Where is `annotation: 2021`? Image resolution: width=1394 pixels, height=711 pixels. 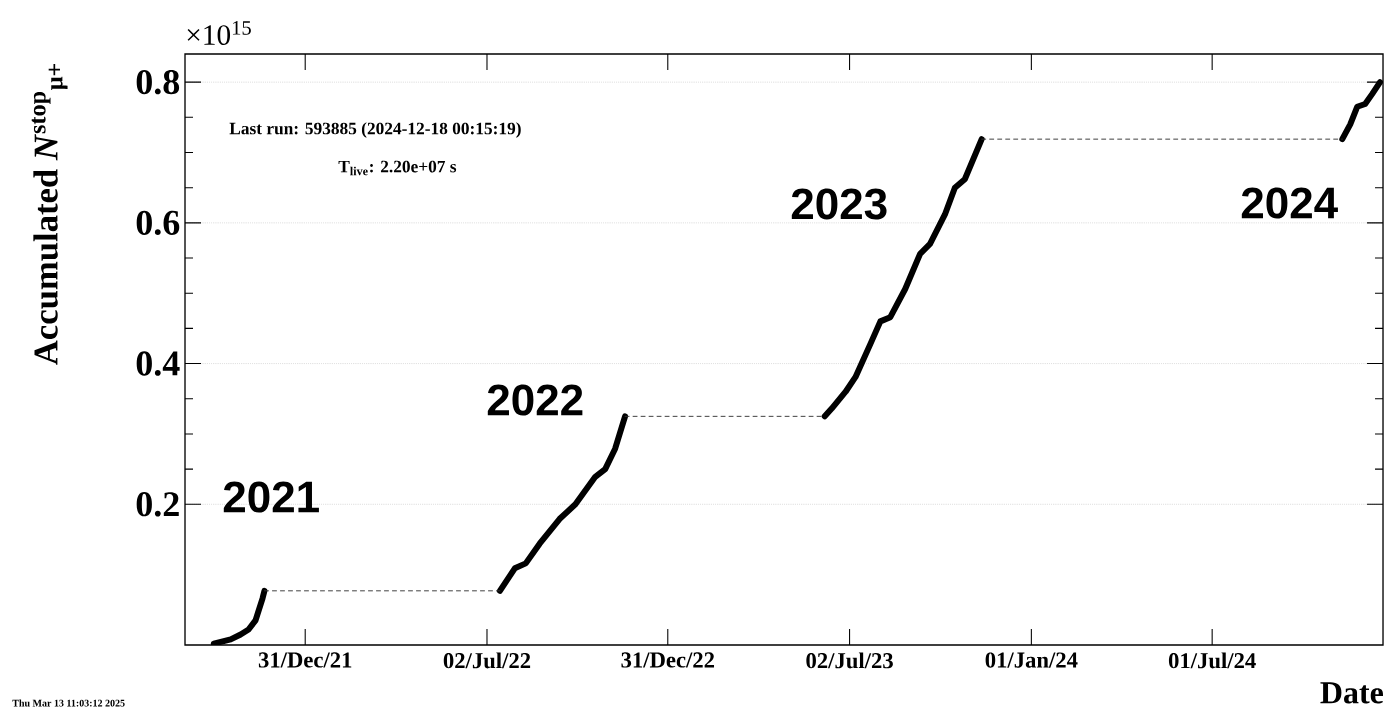 annotation: 2021 is located at coordinates (271, 497).